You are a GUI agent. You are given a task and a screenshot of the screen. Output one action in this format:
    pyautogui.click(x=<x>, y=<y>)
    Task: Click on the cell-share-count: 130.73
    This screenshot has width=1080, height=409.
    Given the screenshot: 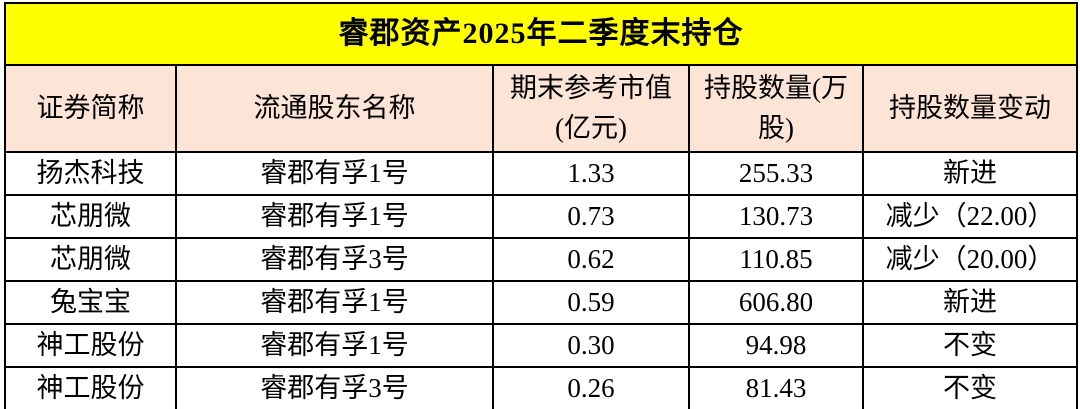 What is the action you would take?
    pyautogui.click(x=776, y=216)
    